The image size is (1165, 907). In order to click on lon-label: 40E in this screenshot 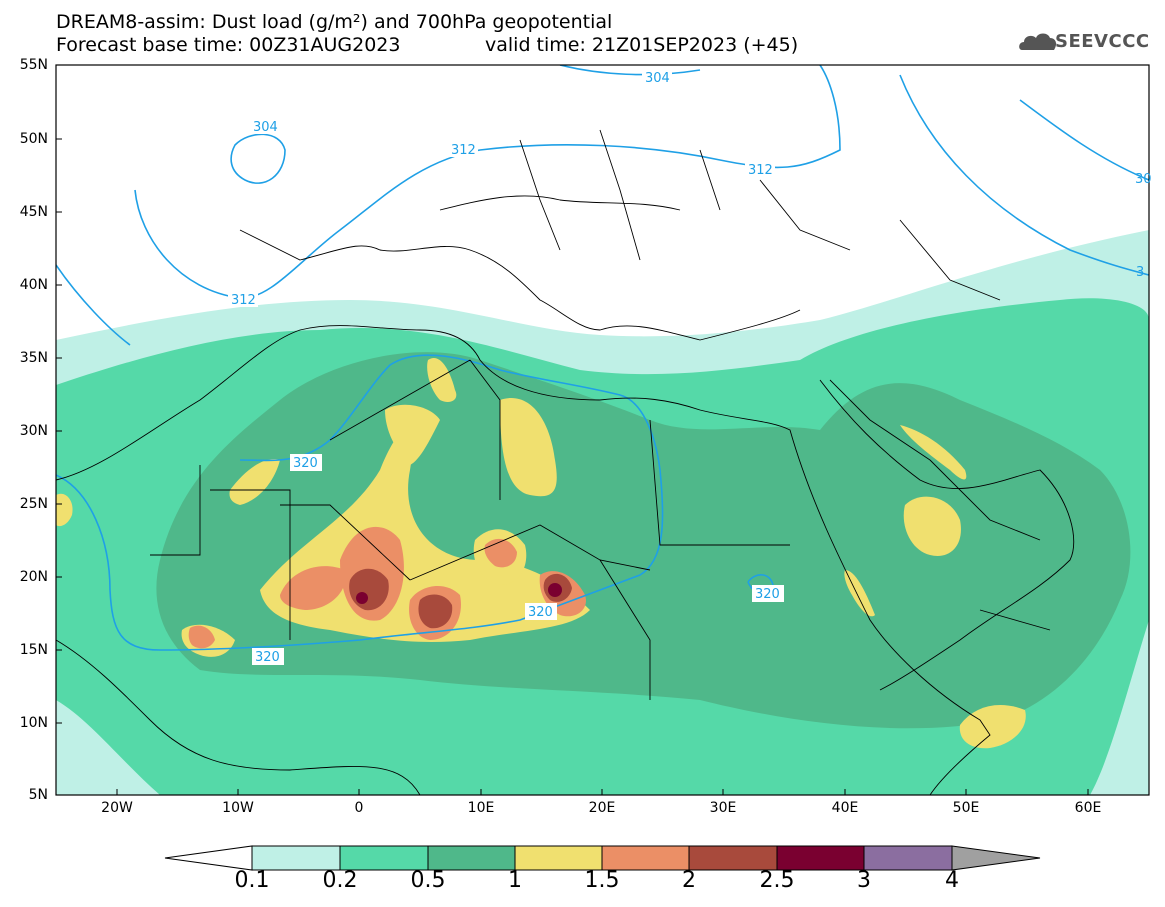, I will do `click(845, 808)`.